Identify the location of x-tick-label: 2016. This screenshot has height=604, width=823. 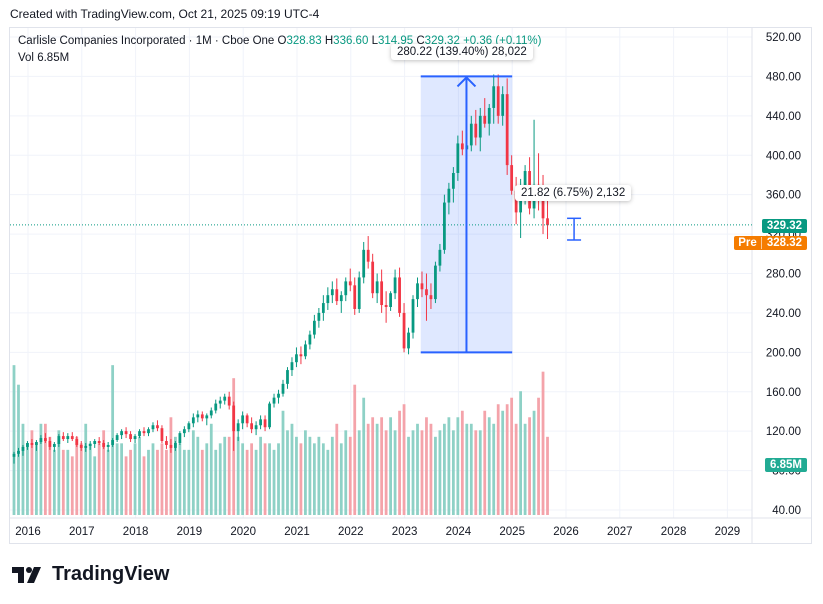
(28, 532).